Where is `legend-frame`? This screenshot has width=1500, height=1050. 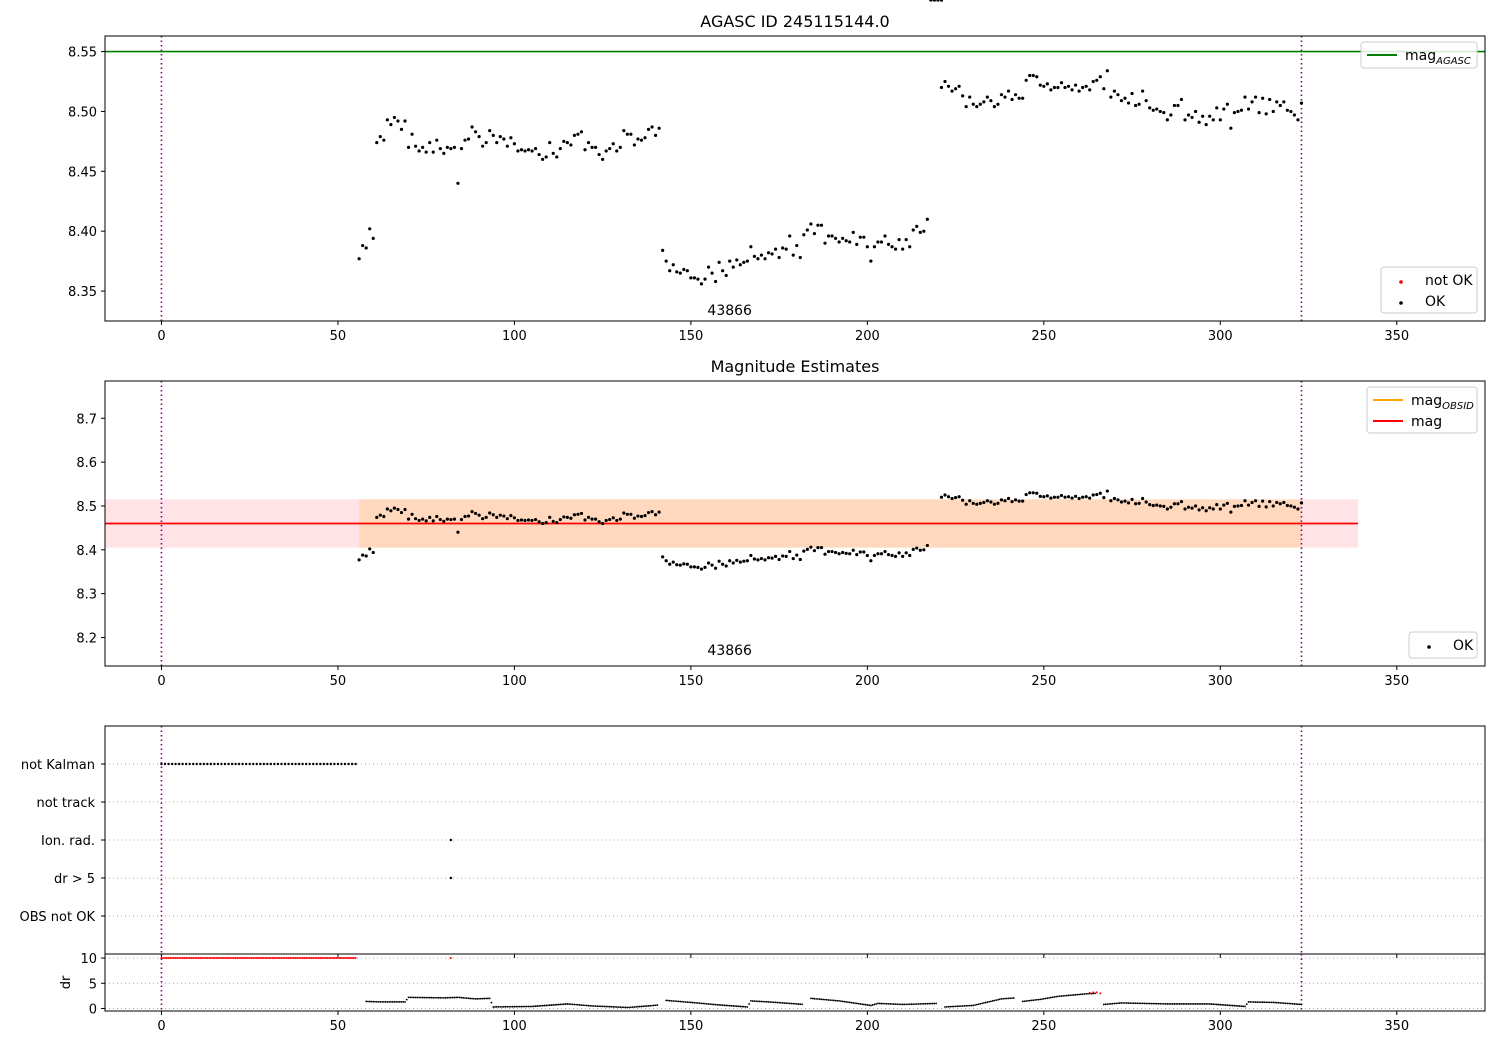 legend-frame is located at coordinates (1419, 55).